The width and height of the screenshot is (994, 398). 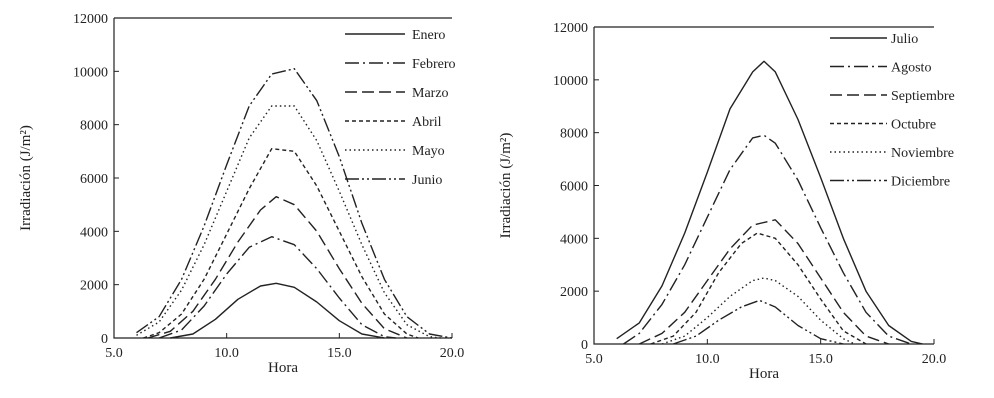 What do you see at coordinates (114, 353) in the screenshot?
I see `left-xtick-label: 5.0` at bounding box center [114, 353].